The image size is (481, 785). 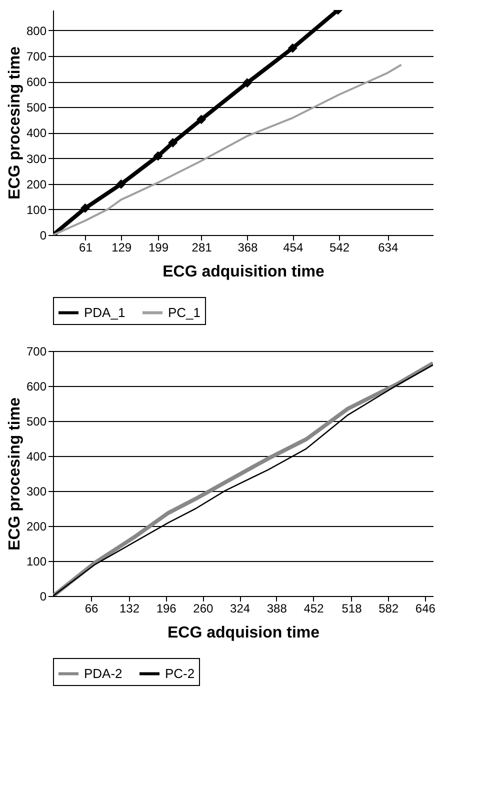 I want to click on x-tick-label: 542, so click(x=340, y=247).